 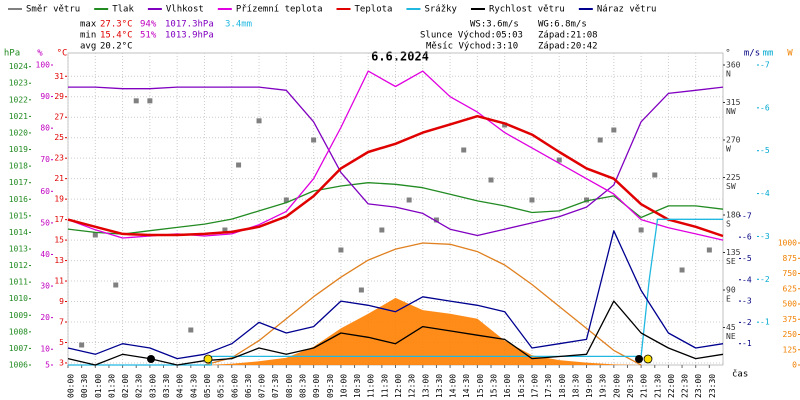 I want to click on y-tick-label: 225, so click(x=733, y=177).